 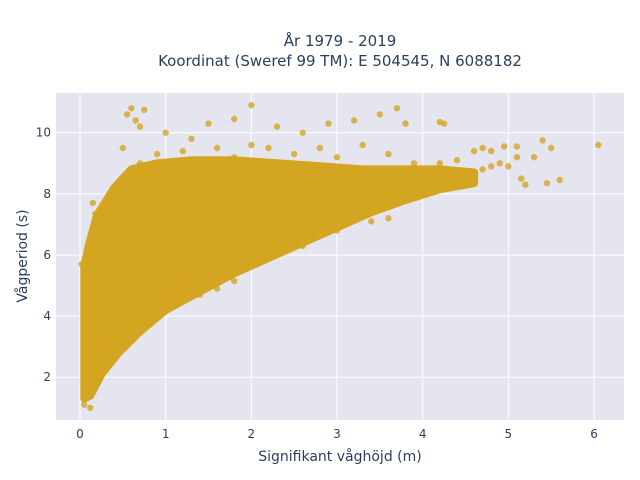 I want to click on x-tick-label: 5, so click(x=509, y=434).